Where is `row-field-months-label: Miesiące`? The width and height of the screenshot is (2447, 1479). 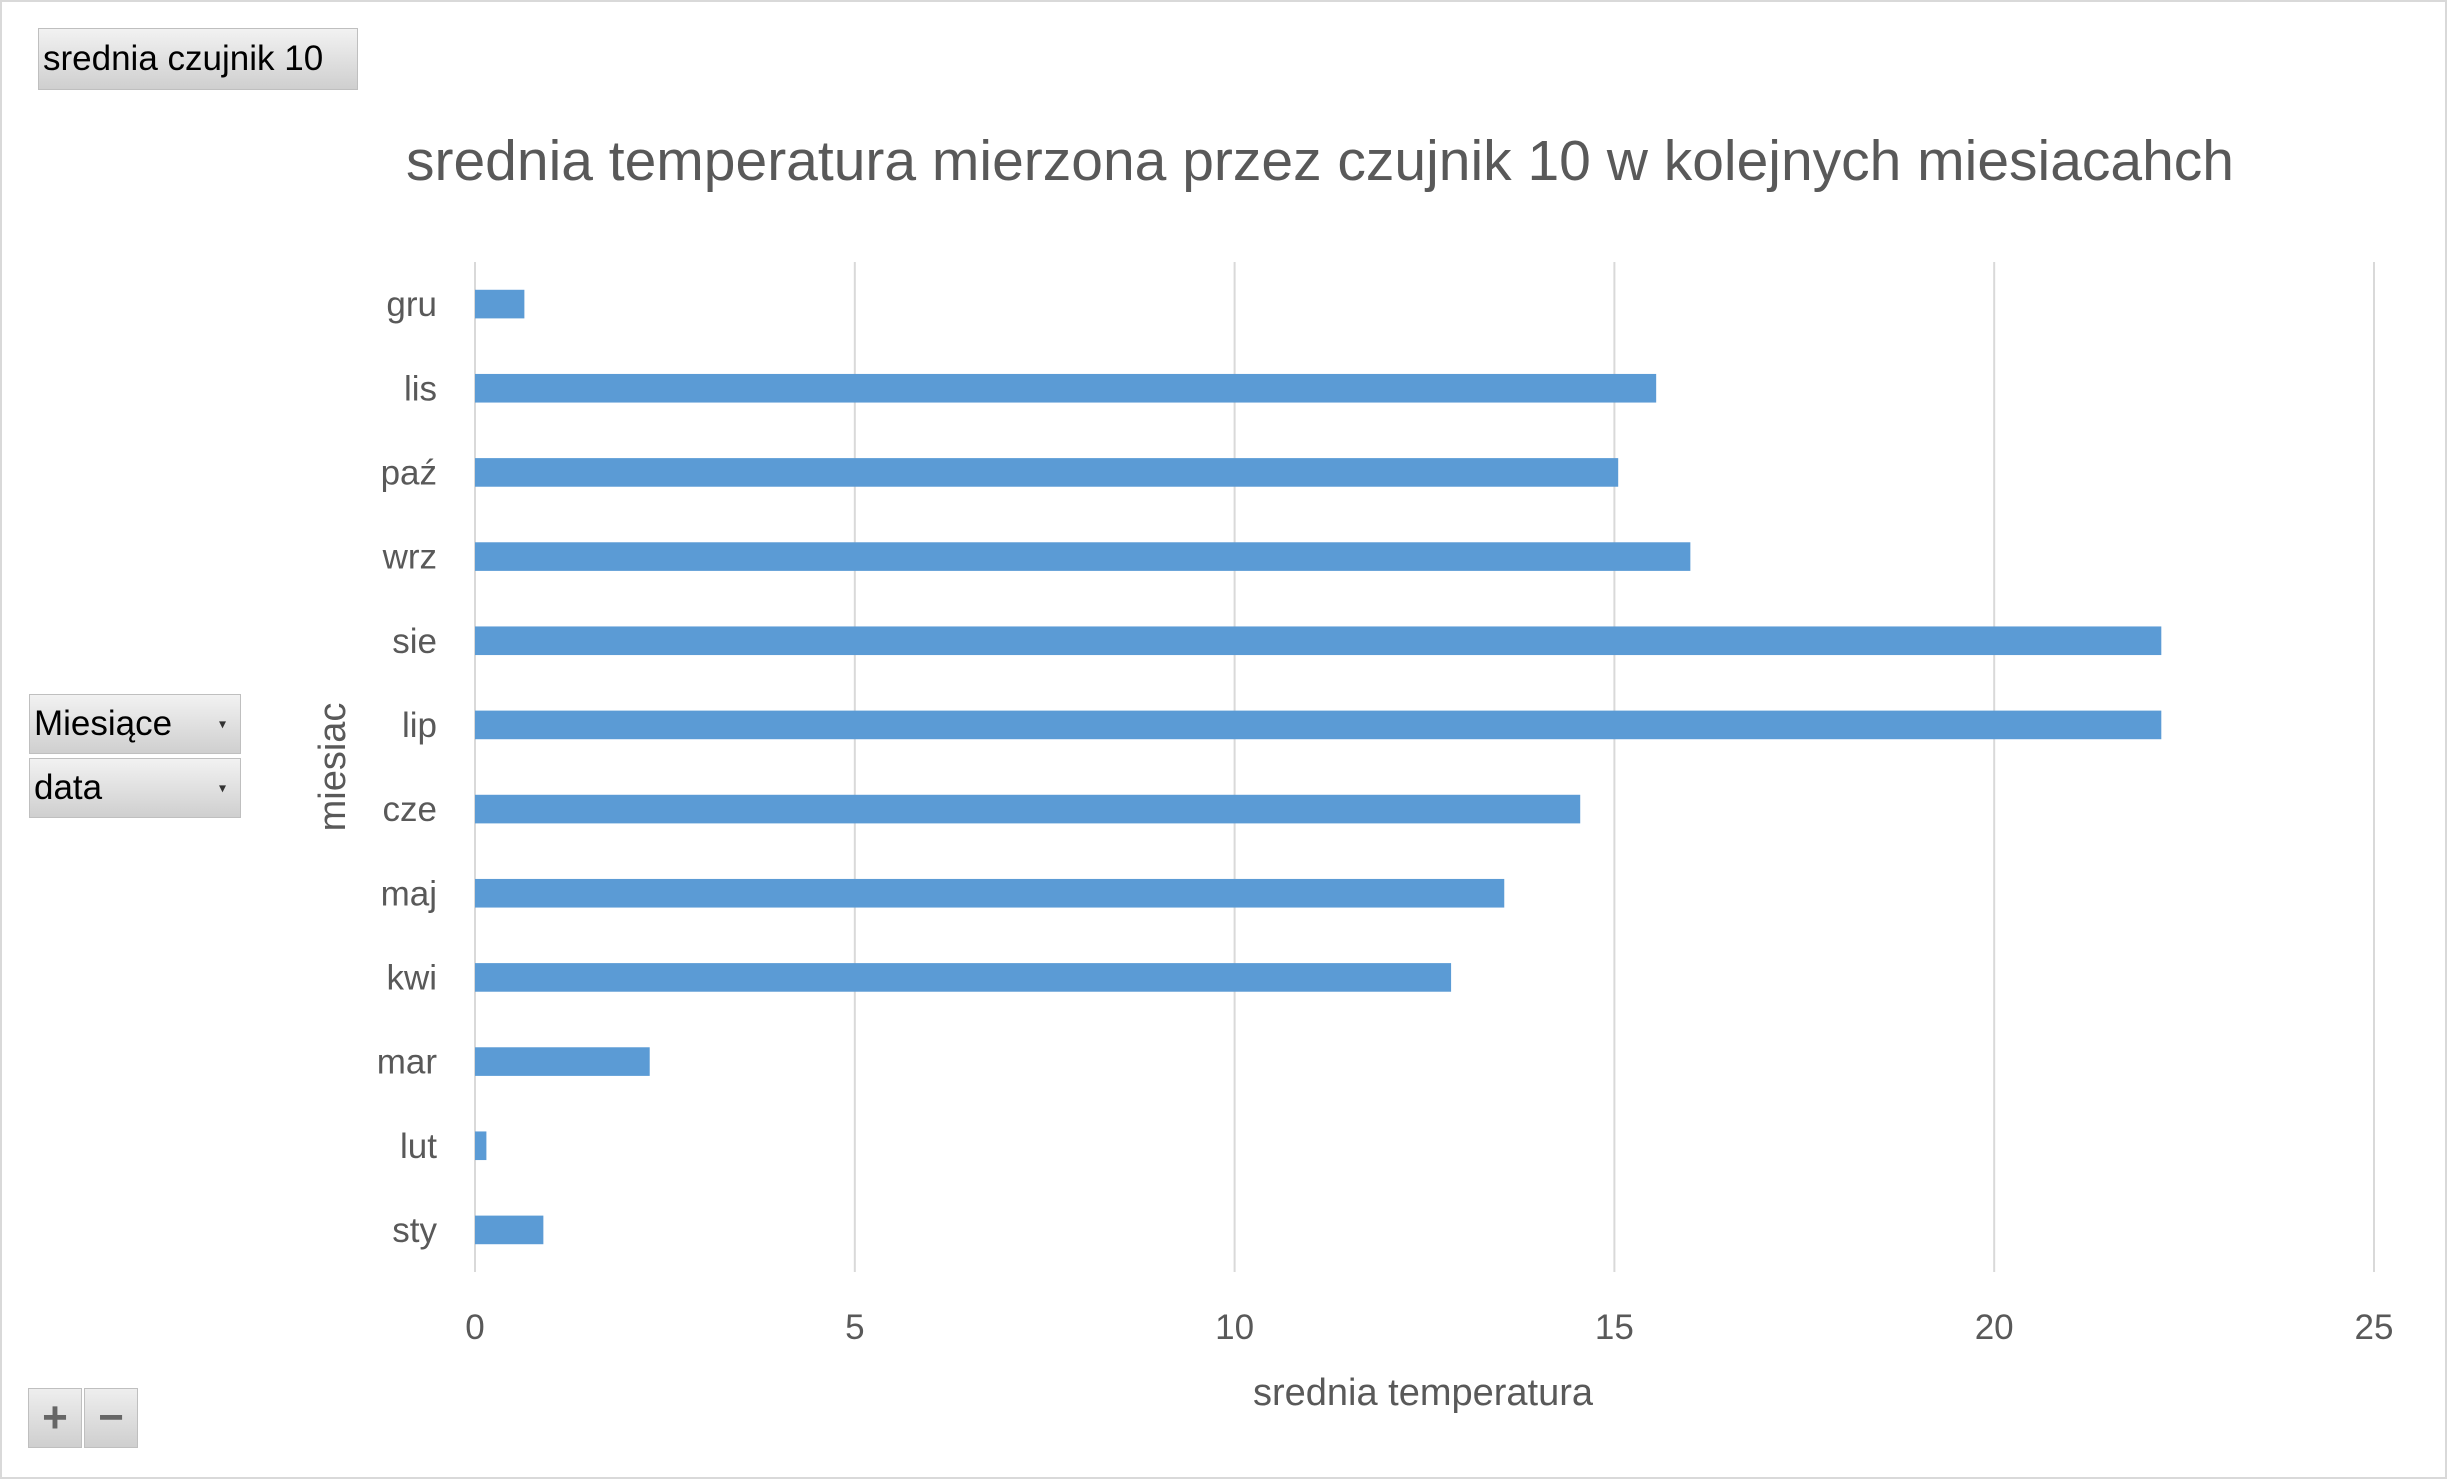 row-field-months-label: Miesiące is located at coordinates (103, 723).